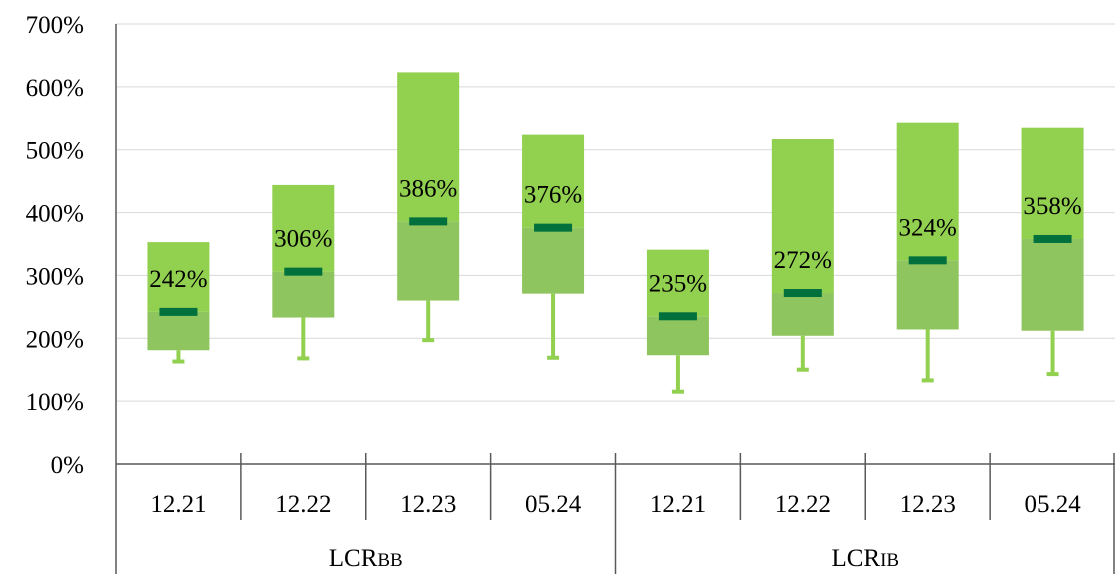  I want to click on y-tick-label: 100%, so click(55, 402).